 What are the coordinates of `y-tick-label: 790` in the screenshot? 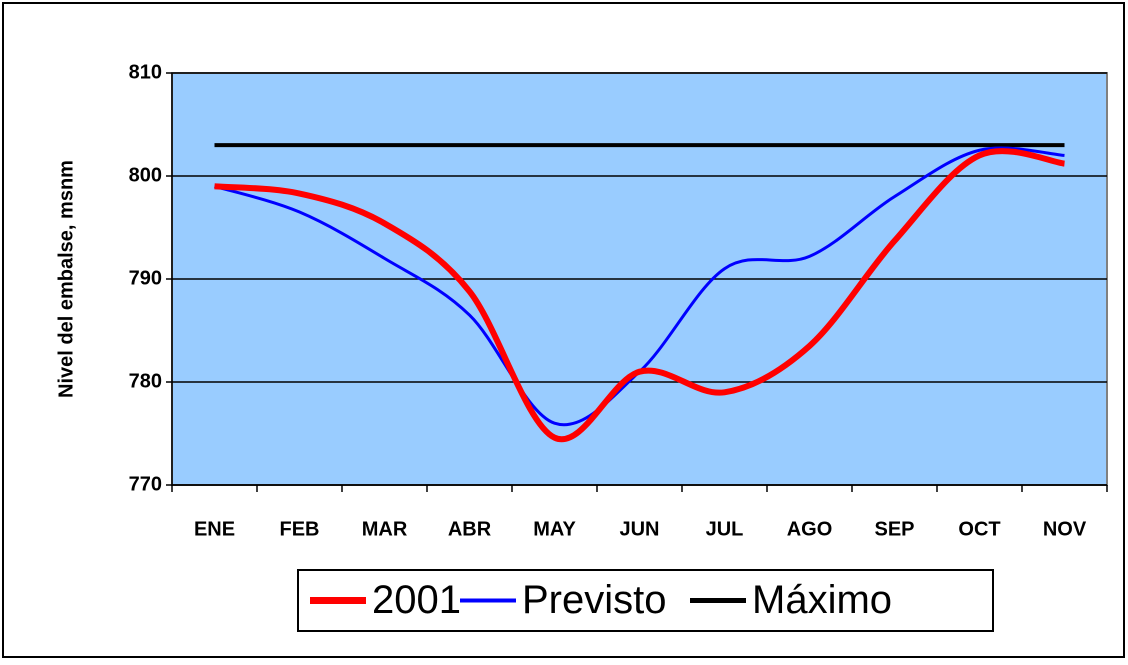 It's located at (145, 278).